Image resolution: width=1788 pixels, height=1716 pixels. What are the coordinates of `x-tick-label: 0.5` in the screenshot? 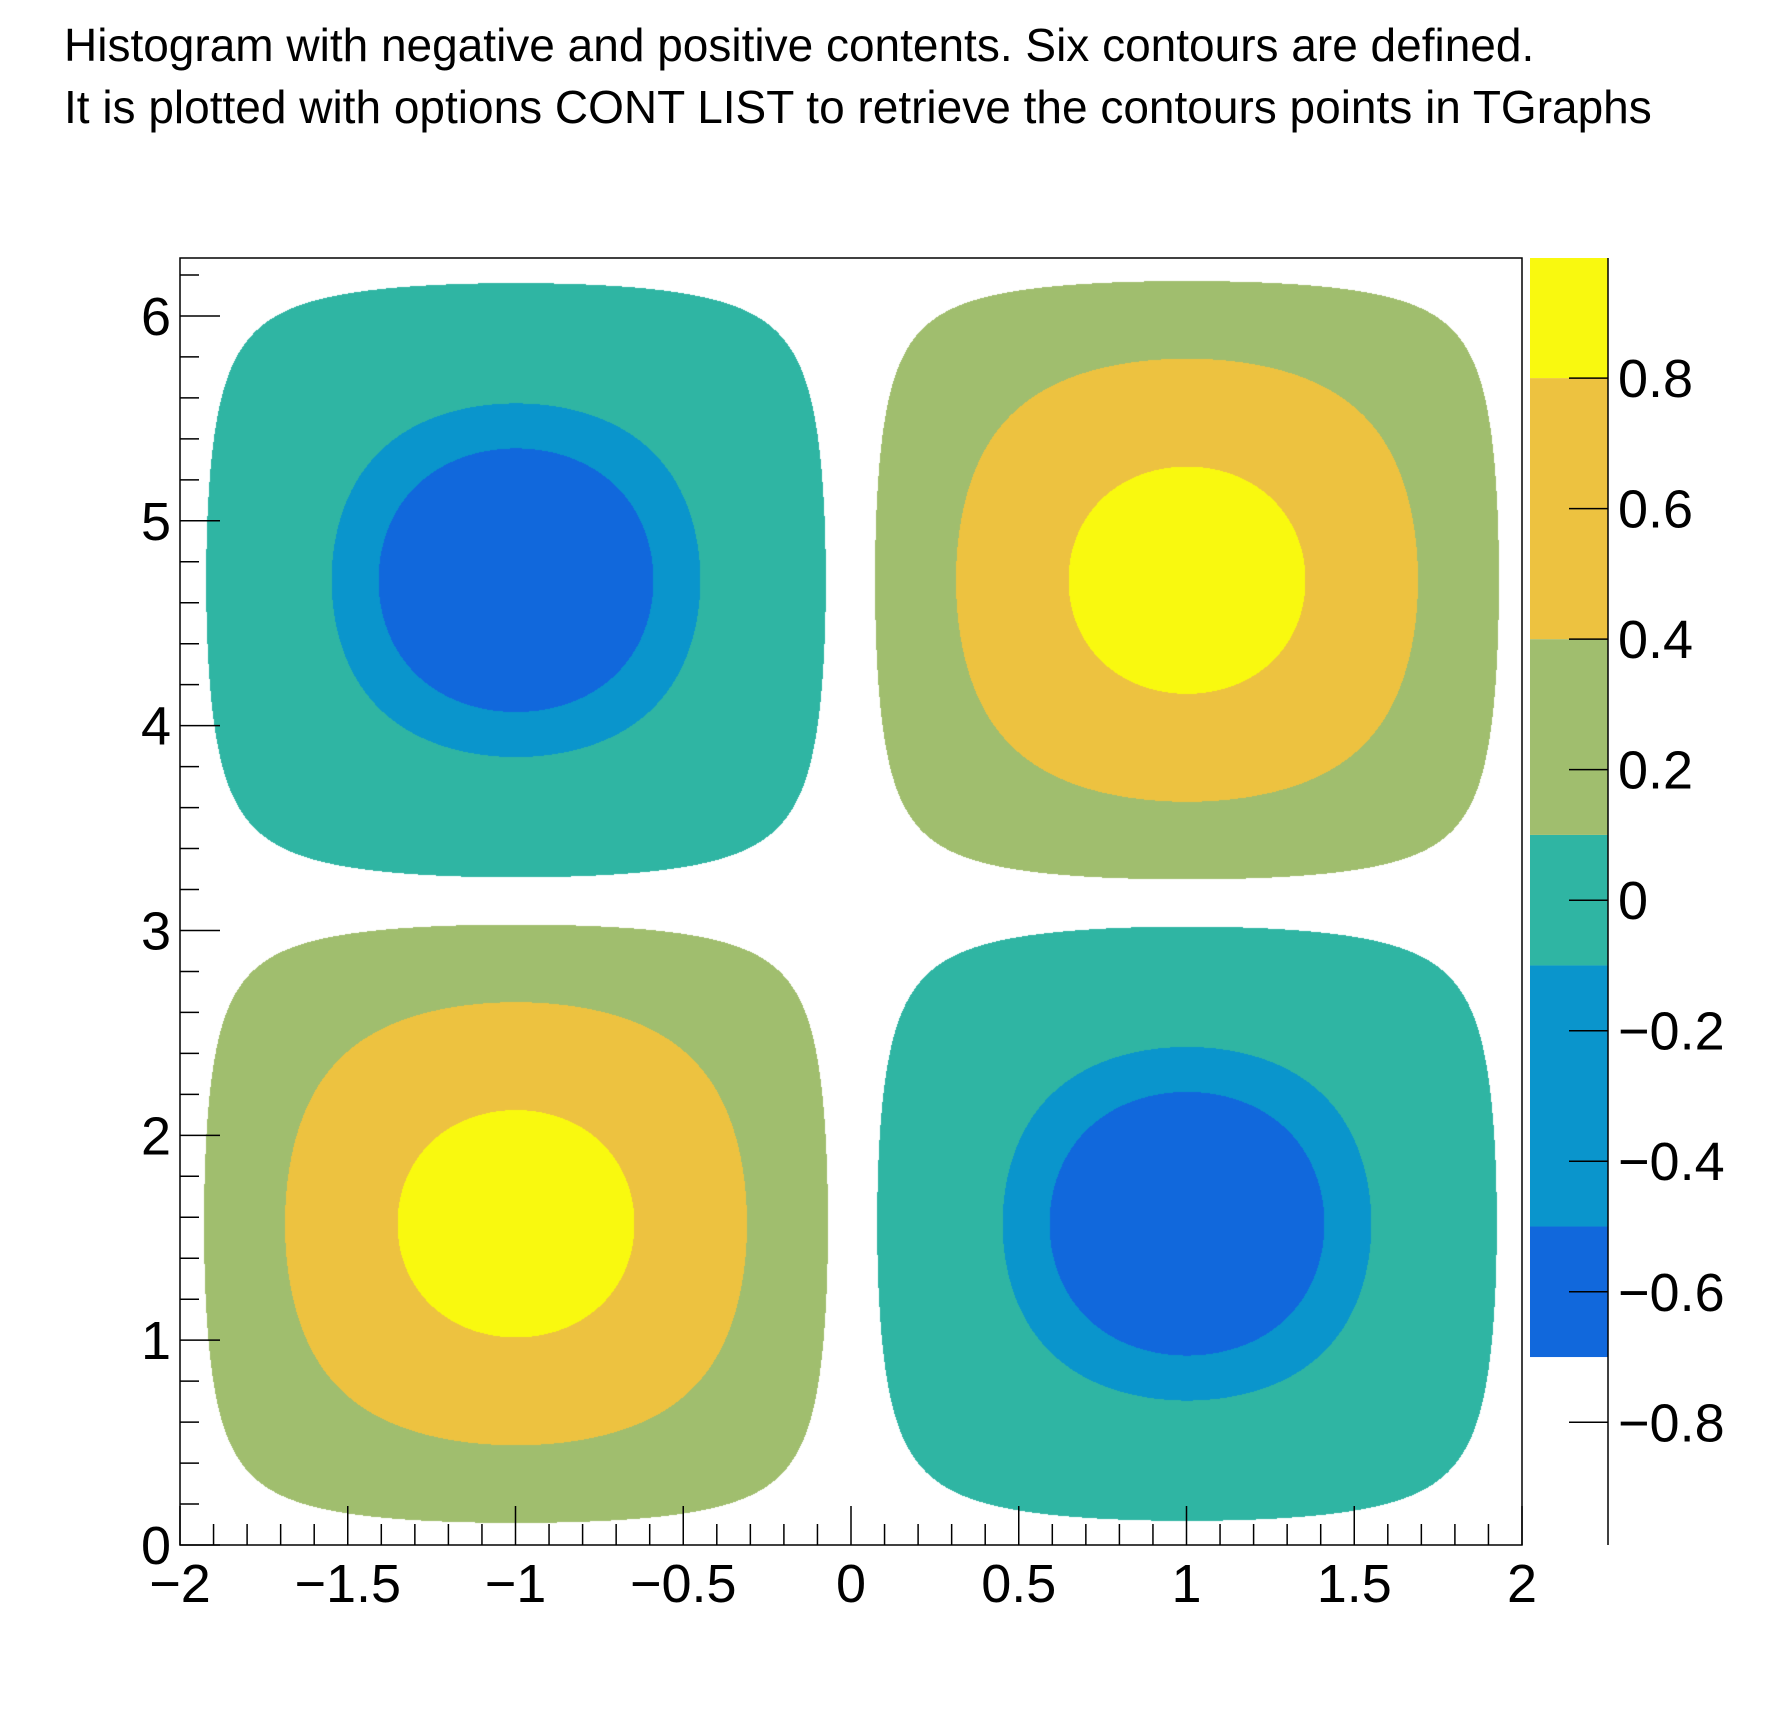 It's located at (1018, 1584).